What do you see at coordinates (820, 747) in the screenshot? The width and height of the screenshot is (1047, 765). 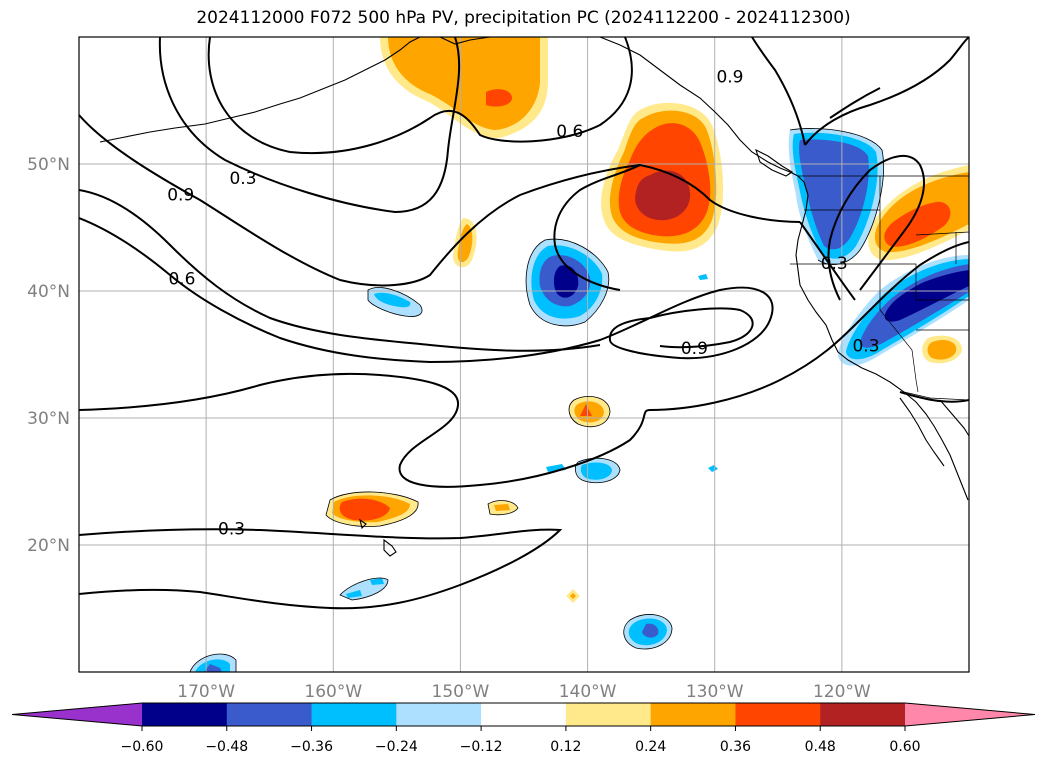 I see `colorbar-tick-label: 0.48` at bounding box center [820, 747].